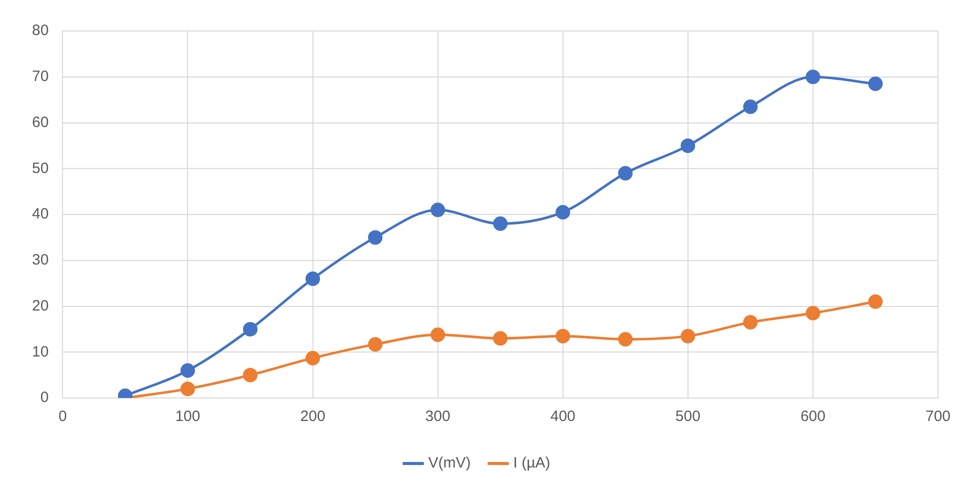 The width and height of the screenshot is (978, 494). Describe the element at coordinates (40, 351) in the screenshot. I see `y-tick-label: 10` at that location.